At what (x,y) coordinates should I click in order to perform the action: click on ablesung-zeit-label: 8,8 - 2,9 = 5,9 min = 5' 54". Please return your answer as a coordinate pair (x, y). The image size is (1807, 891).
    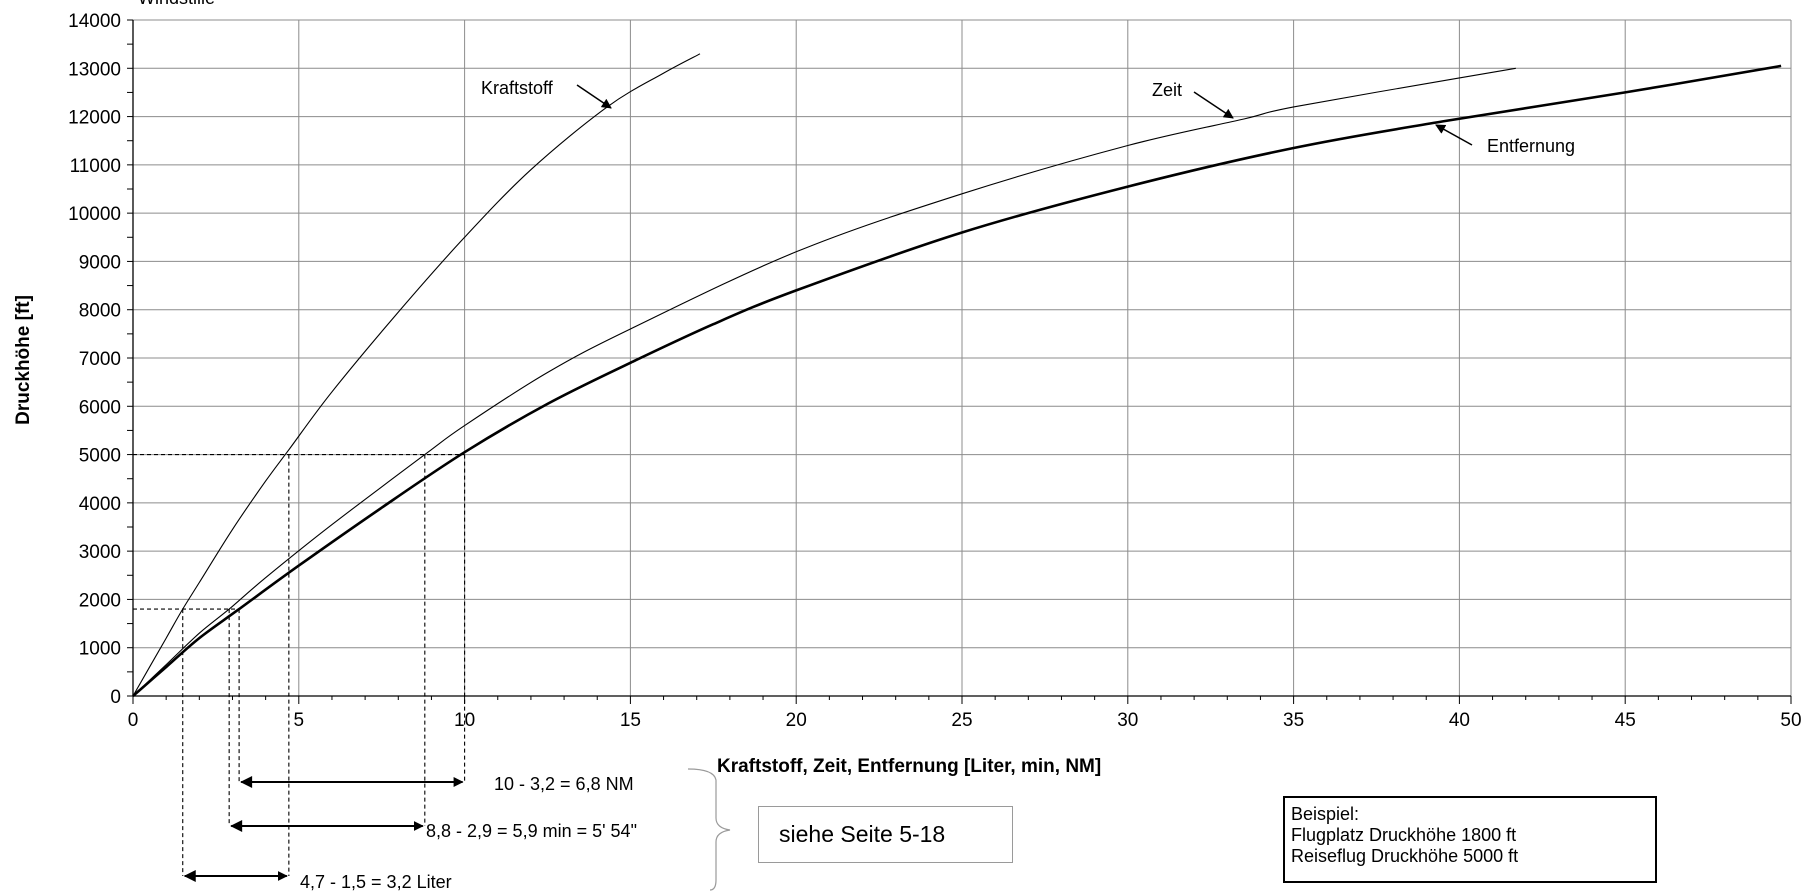
    Looking at the image, I should click on (531, 831).